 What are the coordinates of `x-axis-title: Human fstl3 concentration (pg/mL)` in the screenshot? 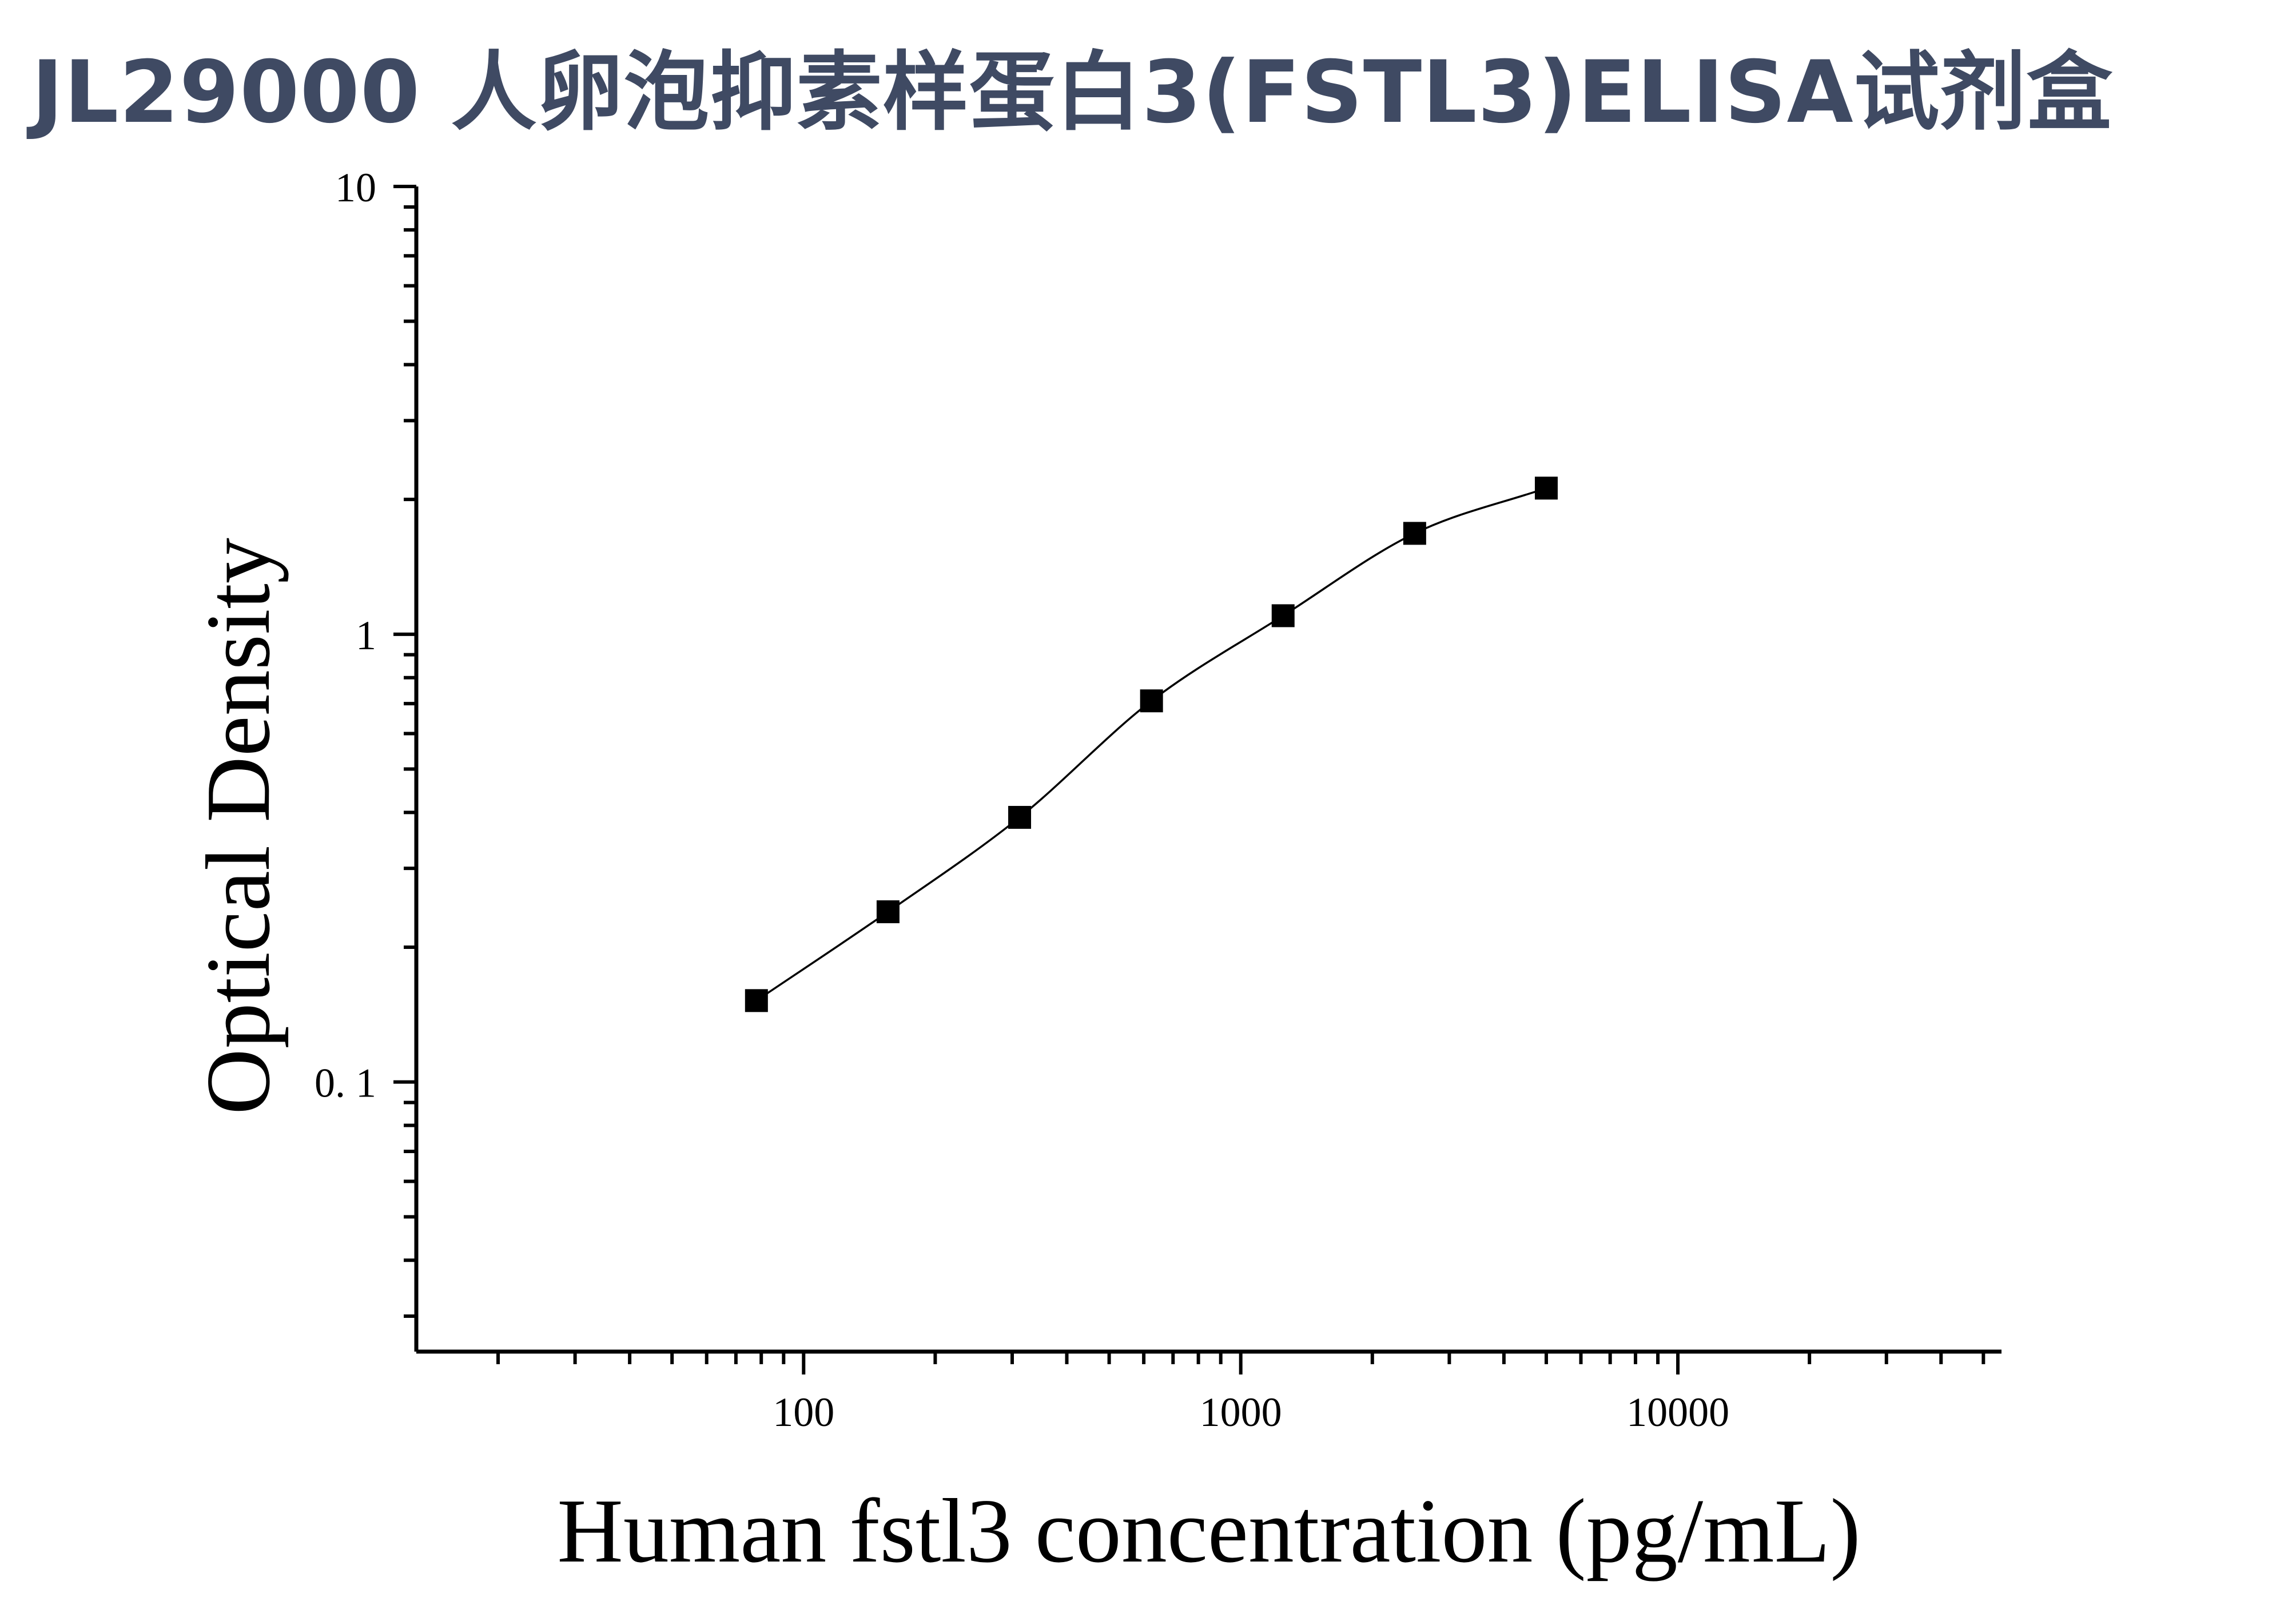 It's located at (1208, 1531).